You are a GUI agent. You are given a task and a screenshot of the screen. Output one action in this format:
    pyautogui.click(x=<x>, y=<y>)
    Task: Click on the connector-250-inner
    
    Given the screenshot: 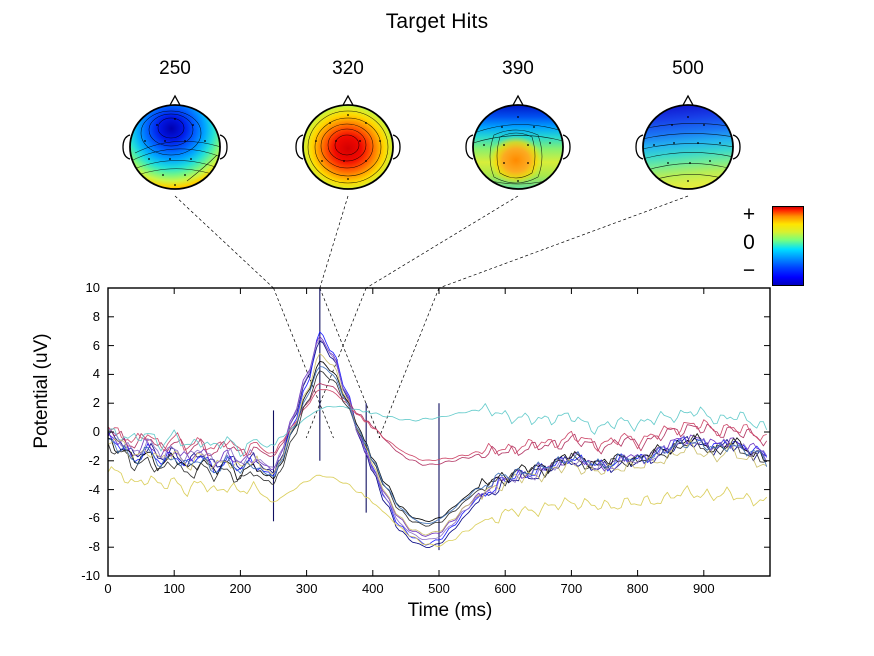 What is the action you would take?
    pyautogui.click(x=303, y=363)
    